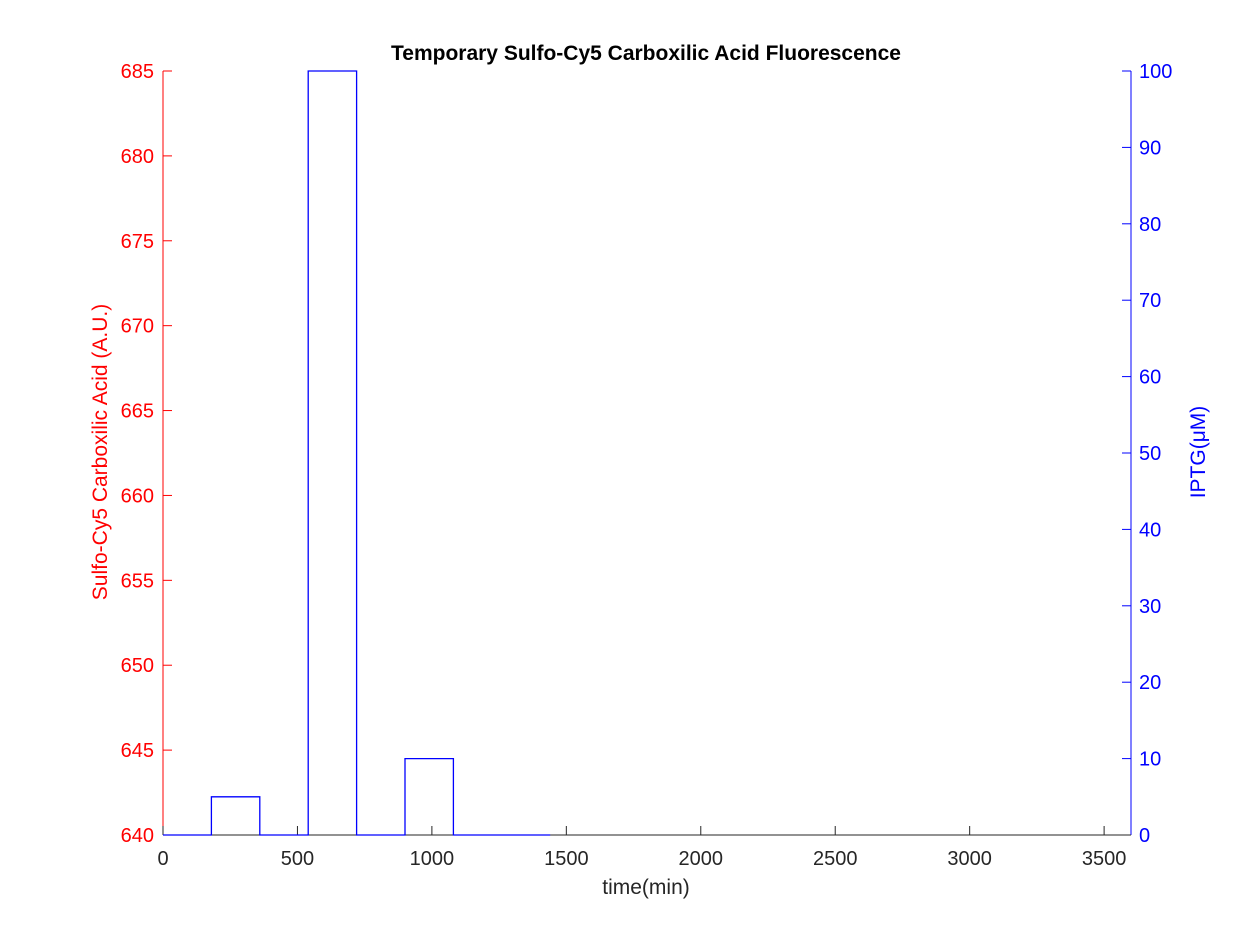 The width and height of the screenshot is (1250, 938). I want to click on right-tick-label: 60, so click(1150, 378).